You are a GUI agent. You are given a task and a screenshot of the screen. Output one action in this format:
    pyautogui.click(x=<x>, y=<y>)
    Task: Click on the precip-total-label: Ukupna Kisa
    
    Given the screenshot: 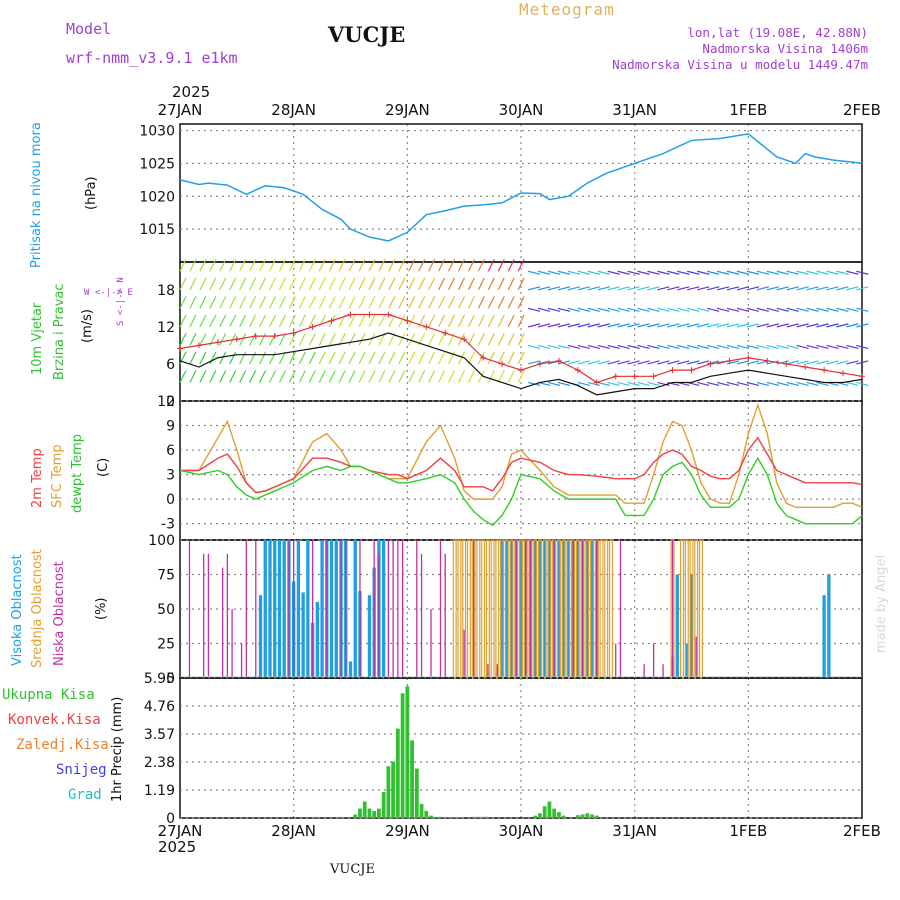 What is the action you would take?
    pyautogui.click(x=48, y=695)
    